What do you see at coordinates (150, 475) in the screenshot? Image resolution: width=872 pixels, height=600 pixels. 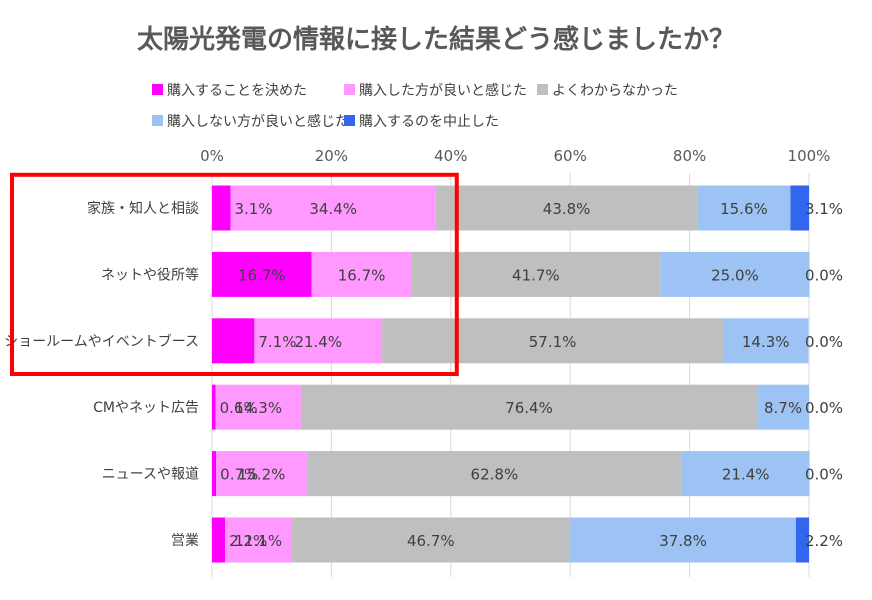 I see `category-label: ニュースや報道` at bounding box center [150, 475].